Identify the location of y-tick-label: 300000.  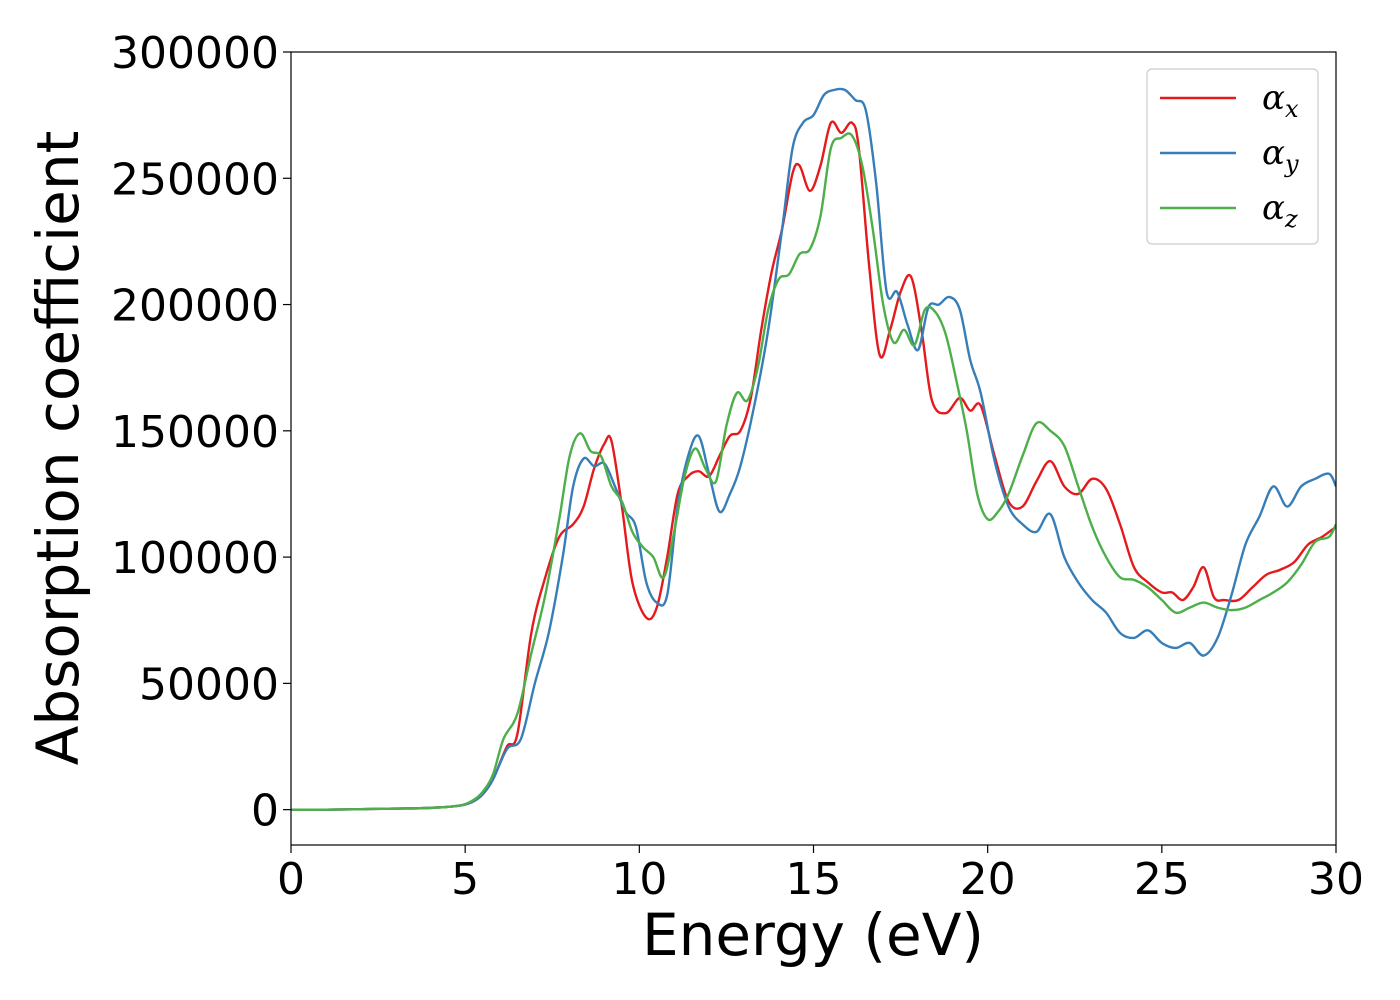
(195, 53).